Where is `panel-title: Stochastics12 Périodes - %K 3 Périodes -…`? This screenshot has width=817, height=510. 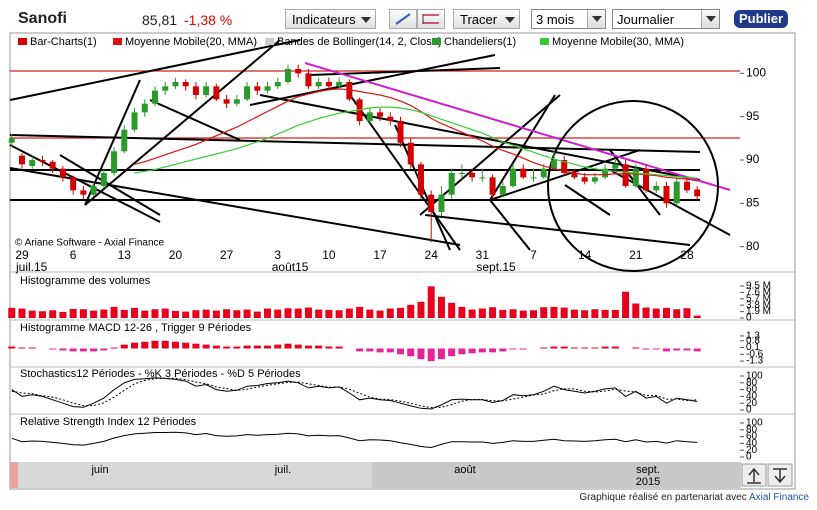 panel-title: Stochastics12 Périodes - %K 3 Périodes -… is located at coordinates (160, 374).